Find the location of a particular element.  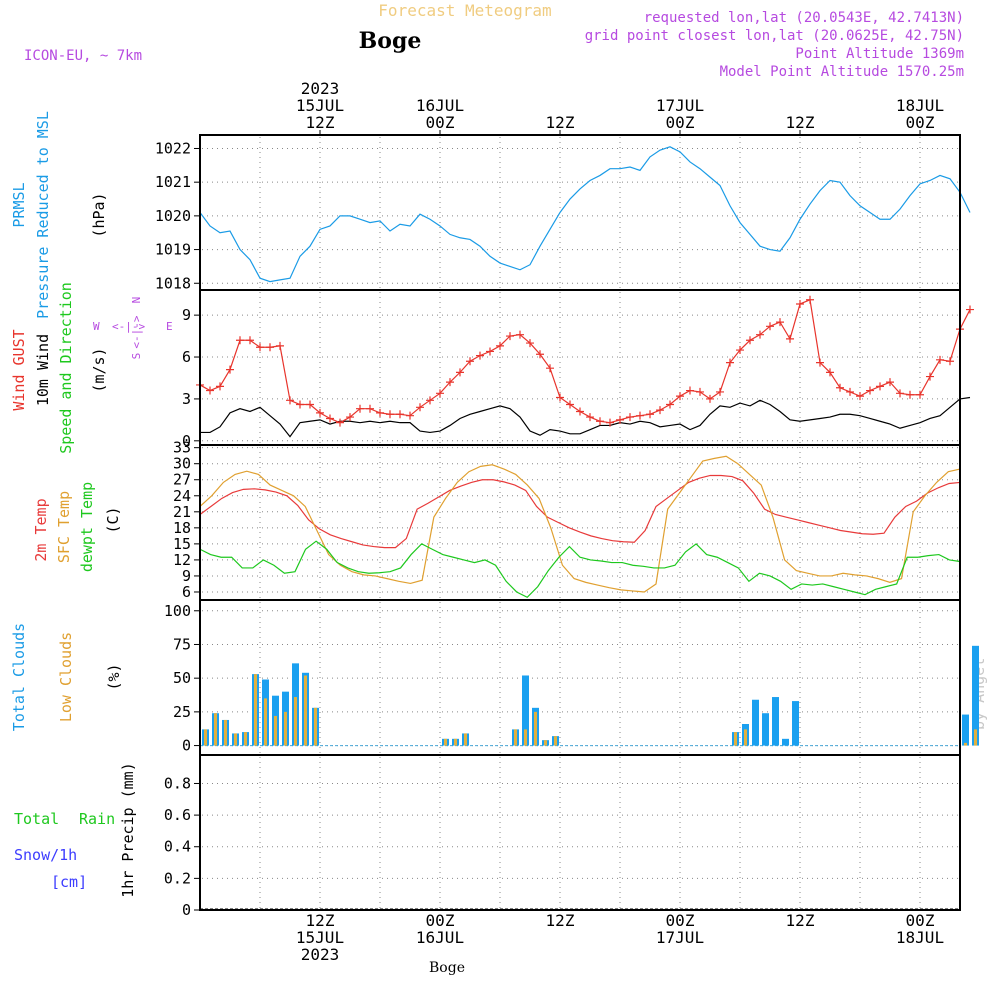

y-tick-label: 30 is located at coordinates (182, 464).